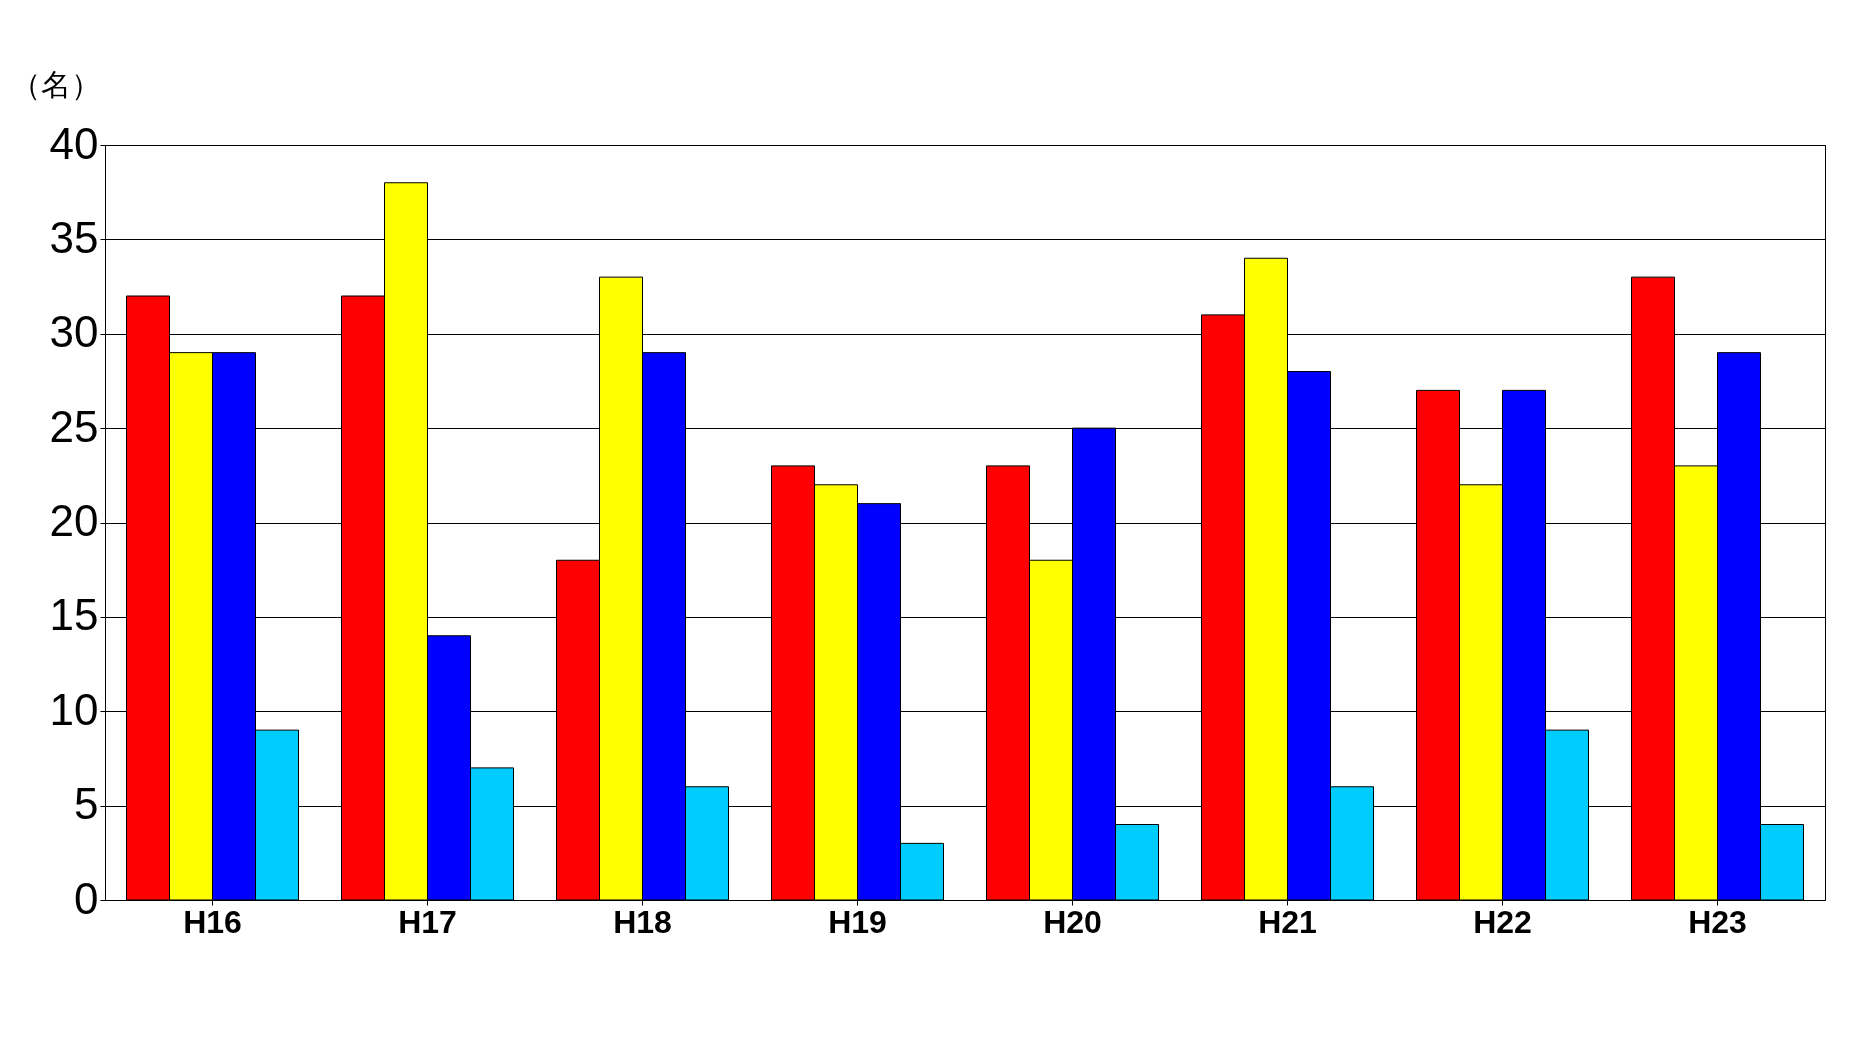 Image resolution: width=1849 pixels, height=1041 pixels. Describe the element at coordinates (642, 921) in the screenshot. I see `x-tick-label: H18` at that location.